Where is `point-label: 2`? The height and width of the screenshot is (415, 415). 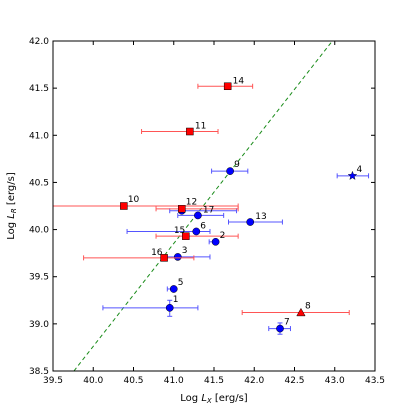 point-label: 2 is located at coordinates (223, 236).